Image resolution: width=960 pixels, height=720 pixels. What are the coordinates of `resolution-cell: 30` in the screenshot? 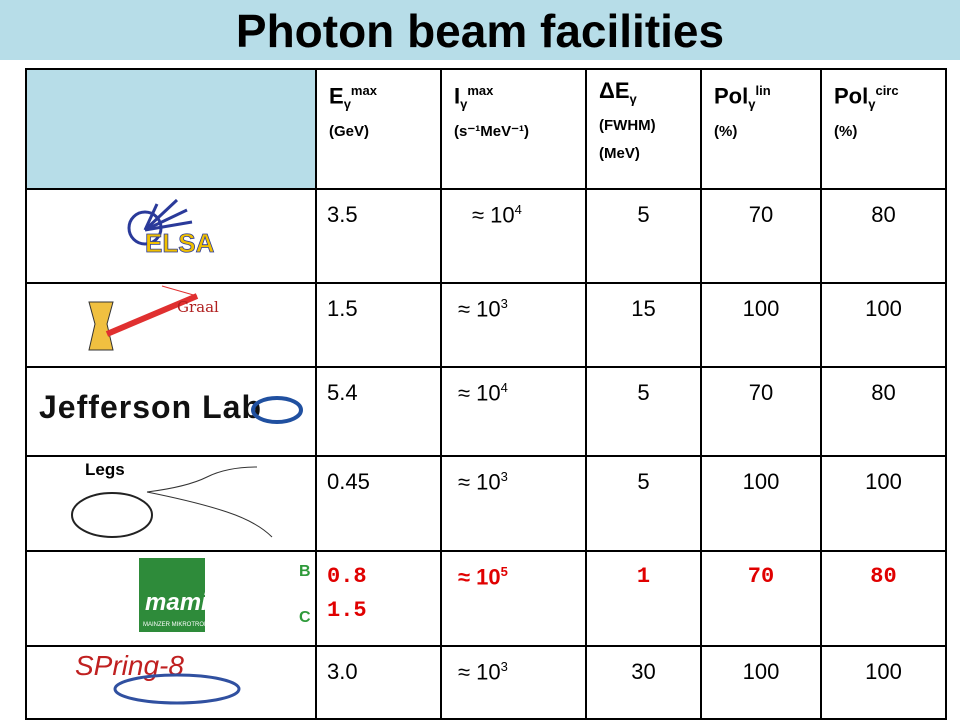 It's located at (643, 682).